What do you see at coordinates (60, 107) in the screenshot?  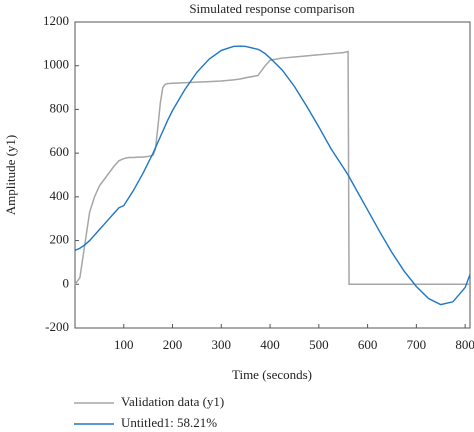 I see `y-tick-label: 800` at bounding box center [60, 107].